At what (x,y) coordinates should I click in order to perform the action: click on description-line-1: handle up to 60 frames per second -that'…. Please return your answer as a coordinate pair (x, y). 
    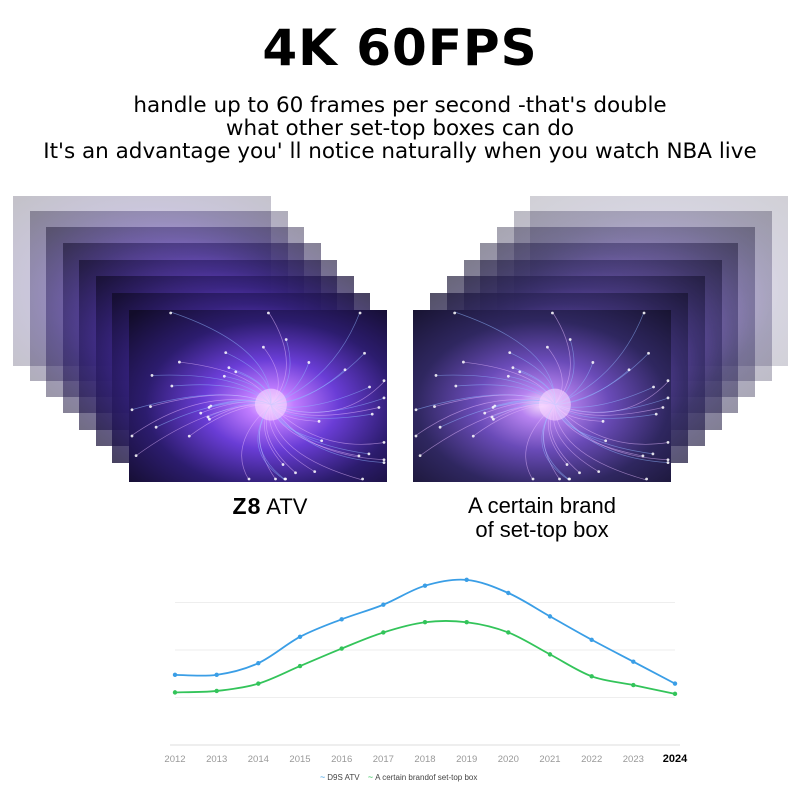
    Looking at the image, I should click on (400, 105).